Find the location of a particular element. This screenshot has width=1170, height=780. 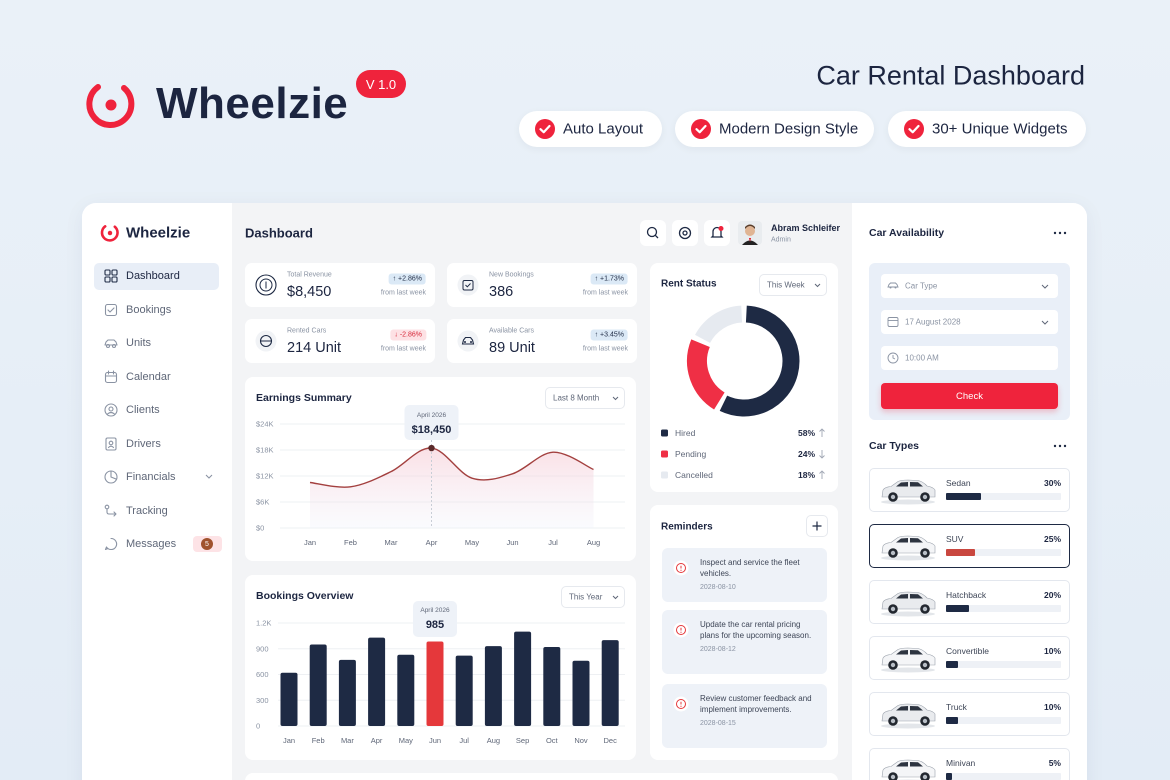

stat-change: ↓ -2.86% is located at coordinates (408, 335).